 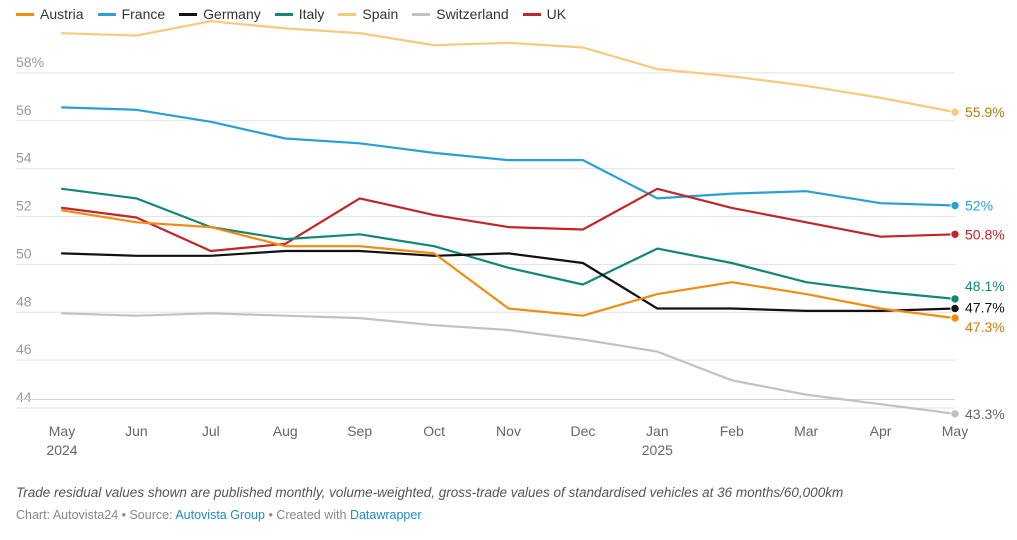 I want to click on x-tick-label: Dec, so click(x=582, y=431).